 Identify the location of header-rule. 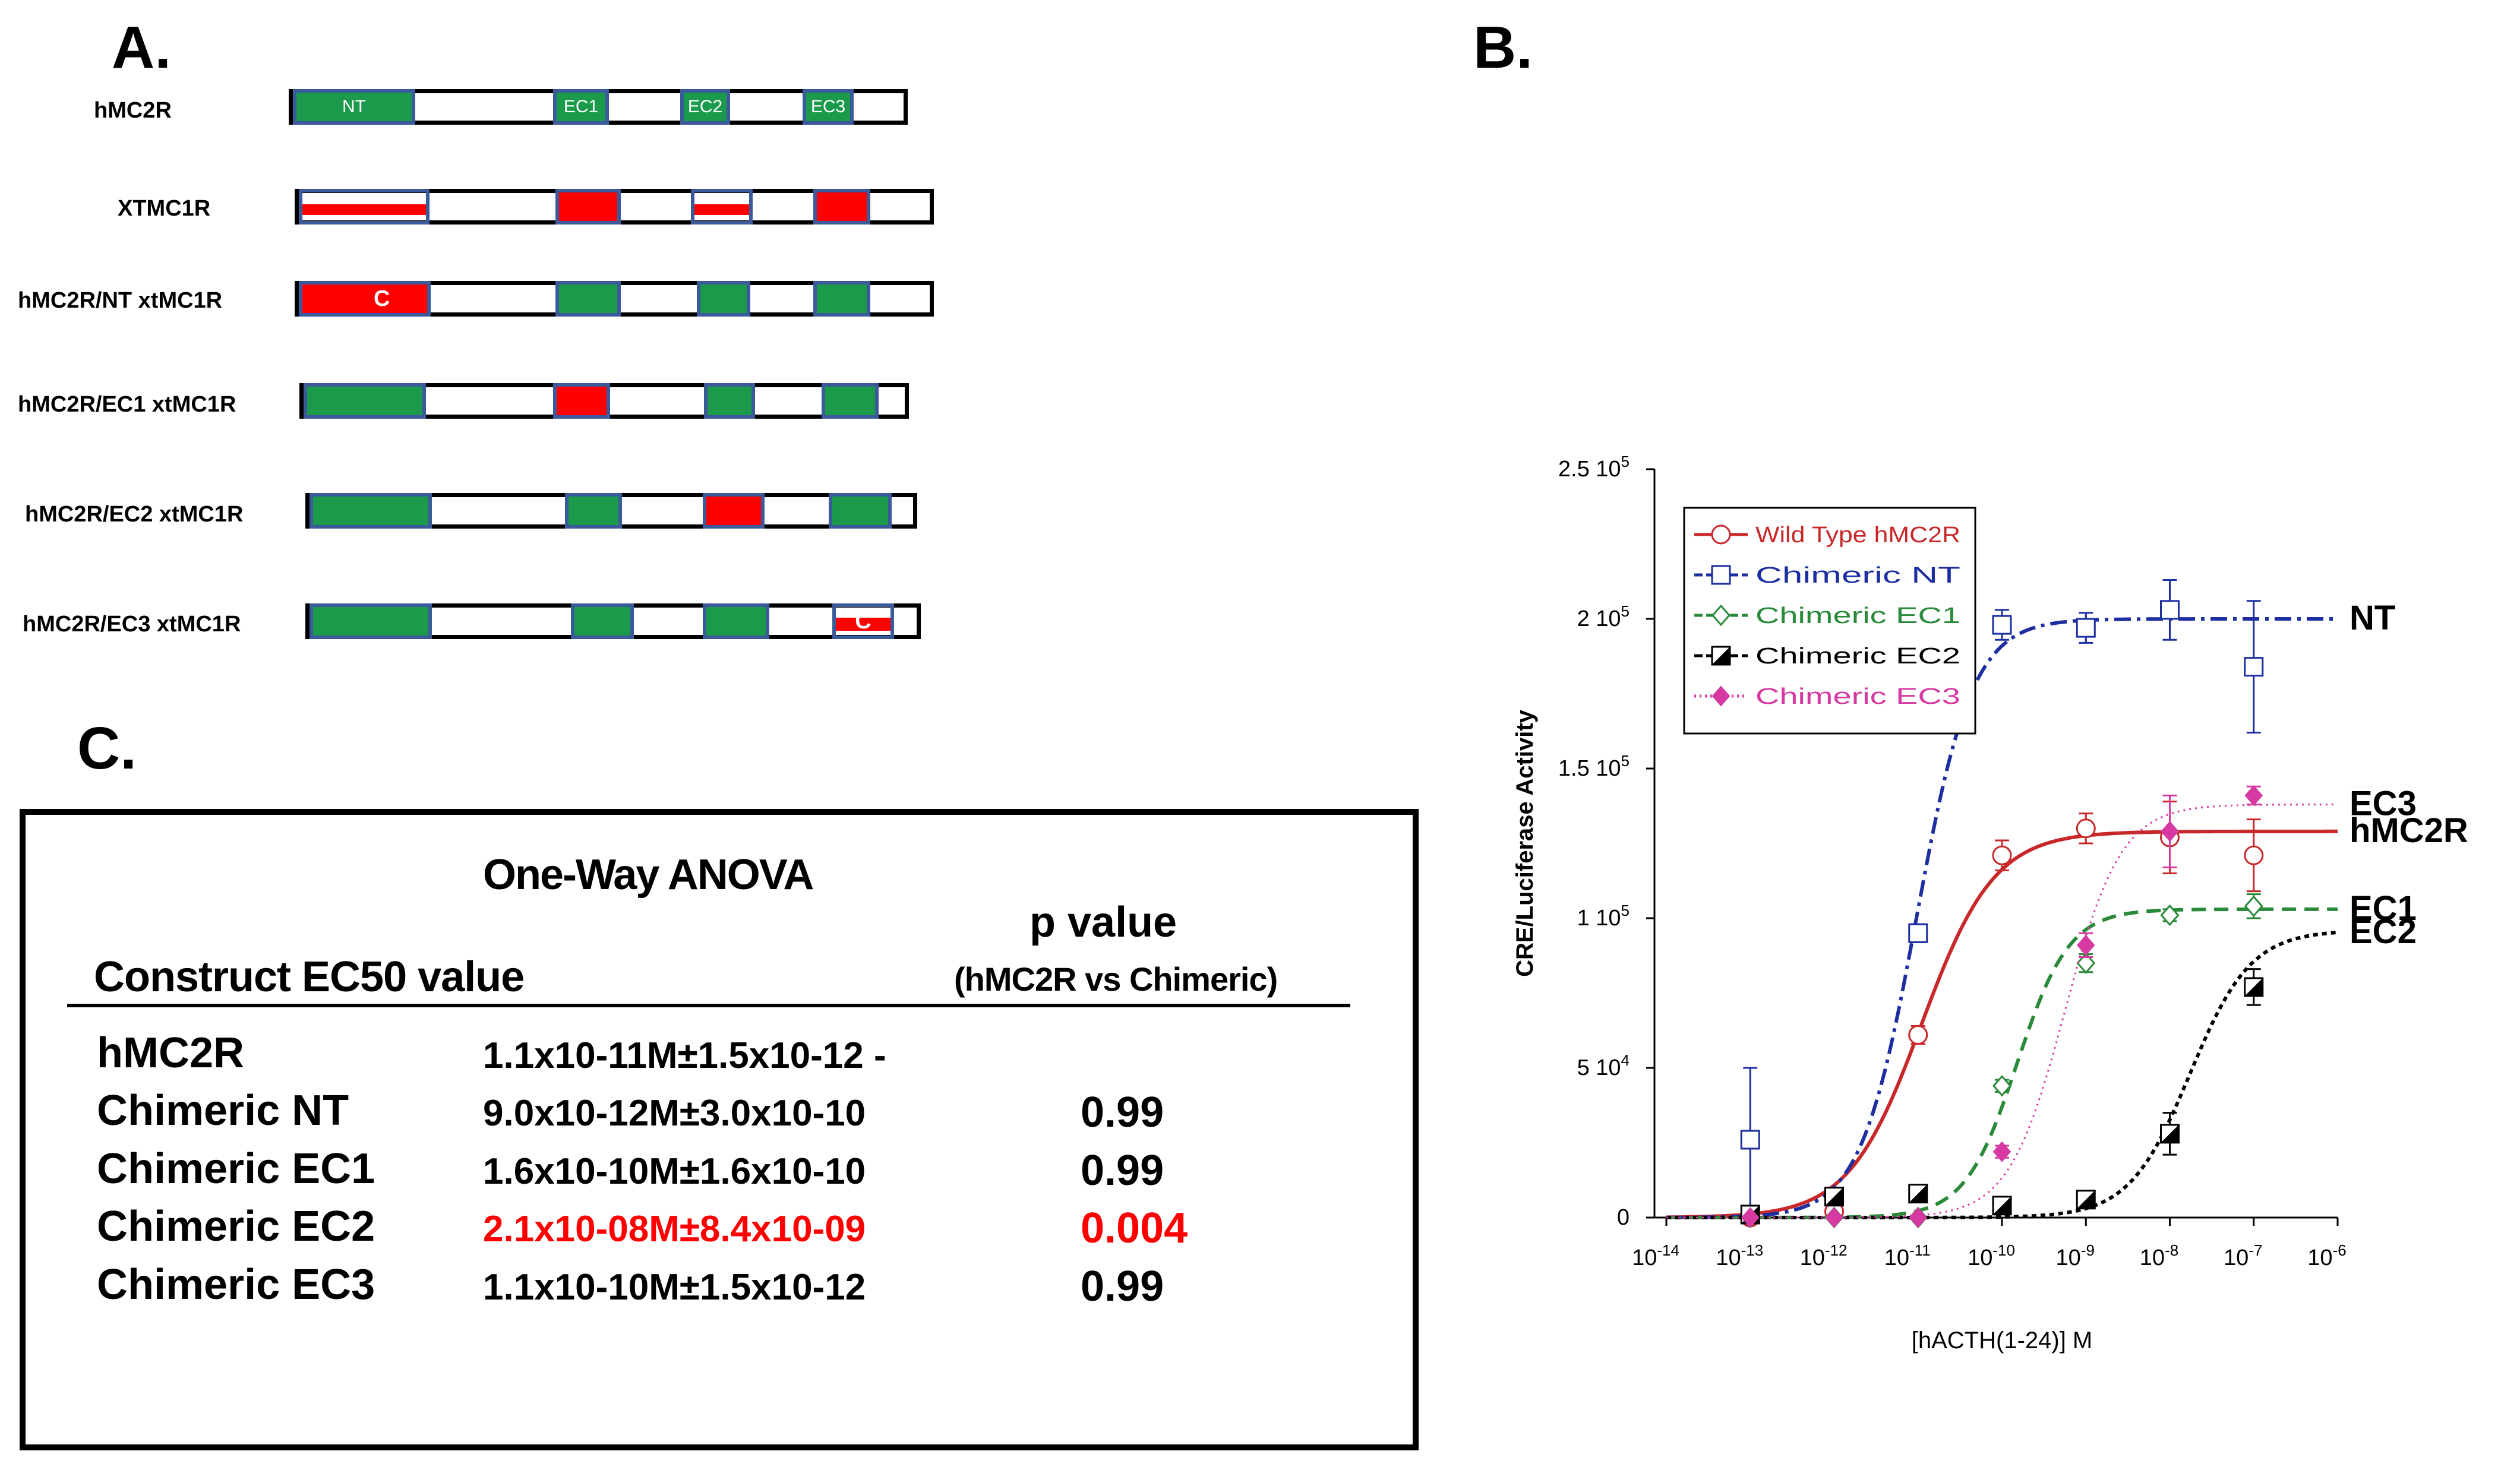
(708, 1005).